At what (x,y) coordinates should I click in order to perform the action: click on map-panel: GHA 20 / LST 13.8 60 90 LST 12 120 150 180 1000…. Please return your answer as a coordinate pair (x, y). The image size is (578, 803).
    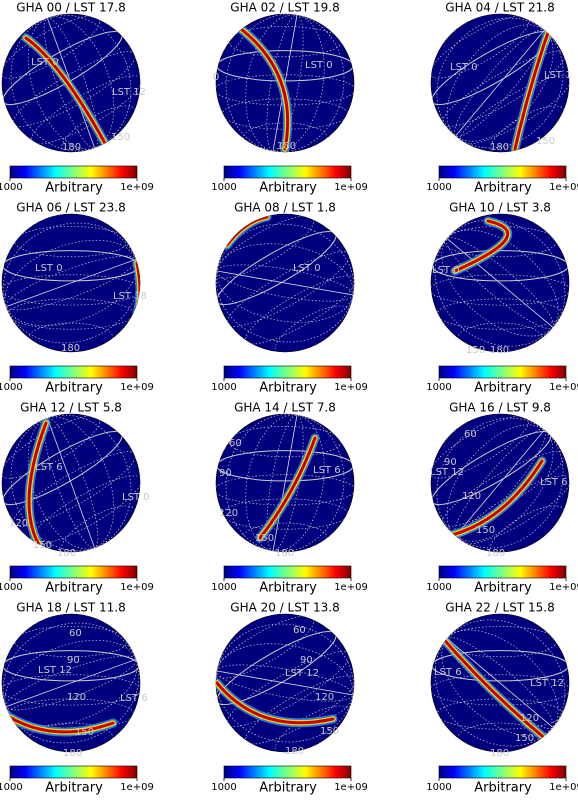
    Looking at the image, I should click on (289, 698).